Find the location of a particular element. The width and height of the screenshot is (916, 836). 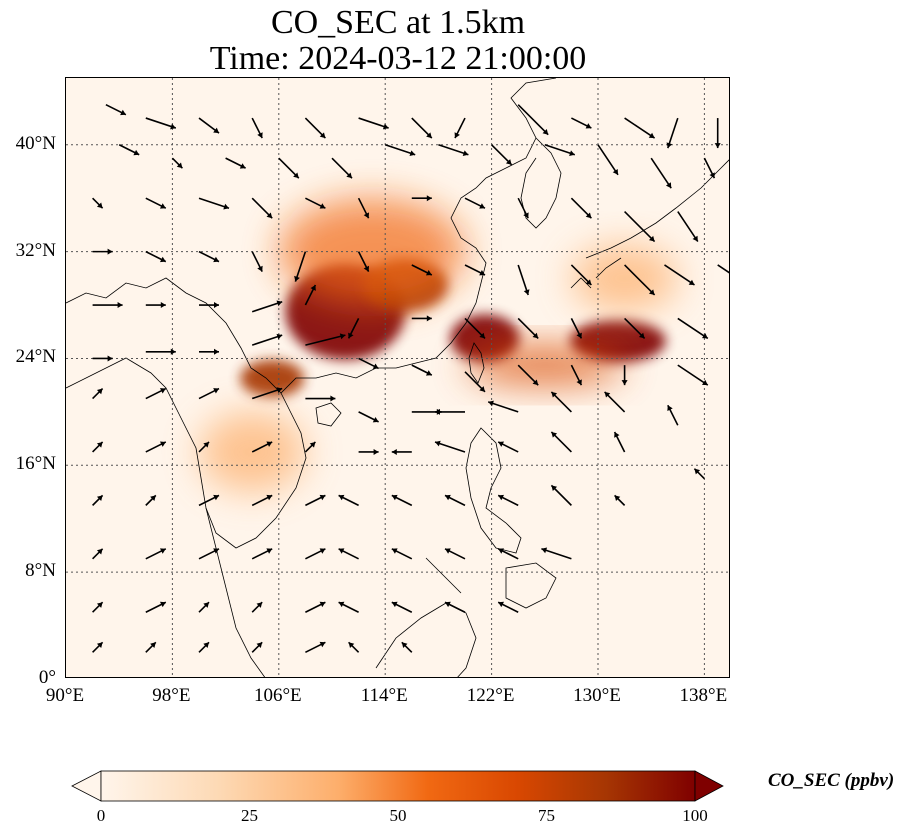

colorbar-gradient is located at coordinates (398, 786).